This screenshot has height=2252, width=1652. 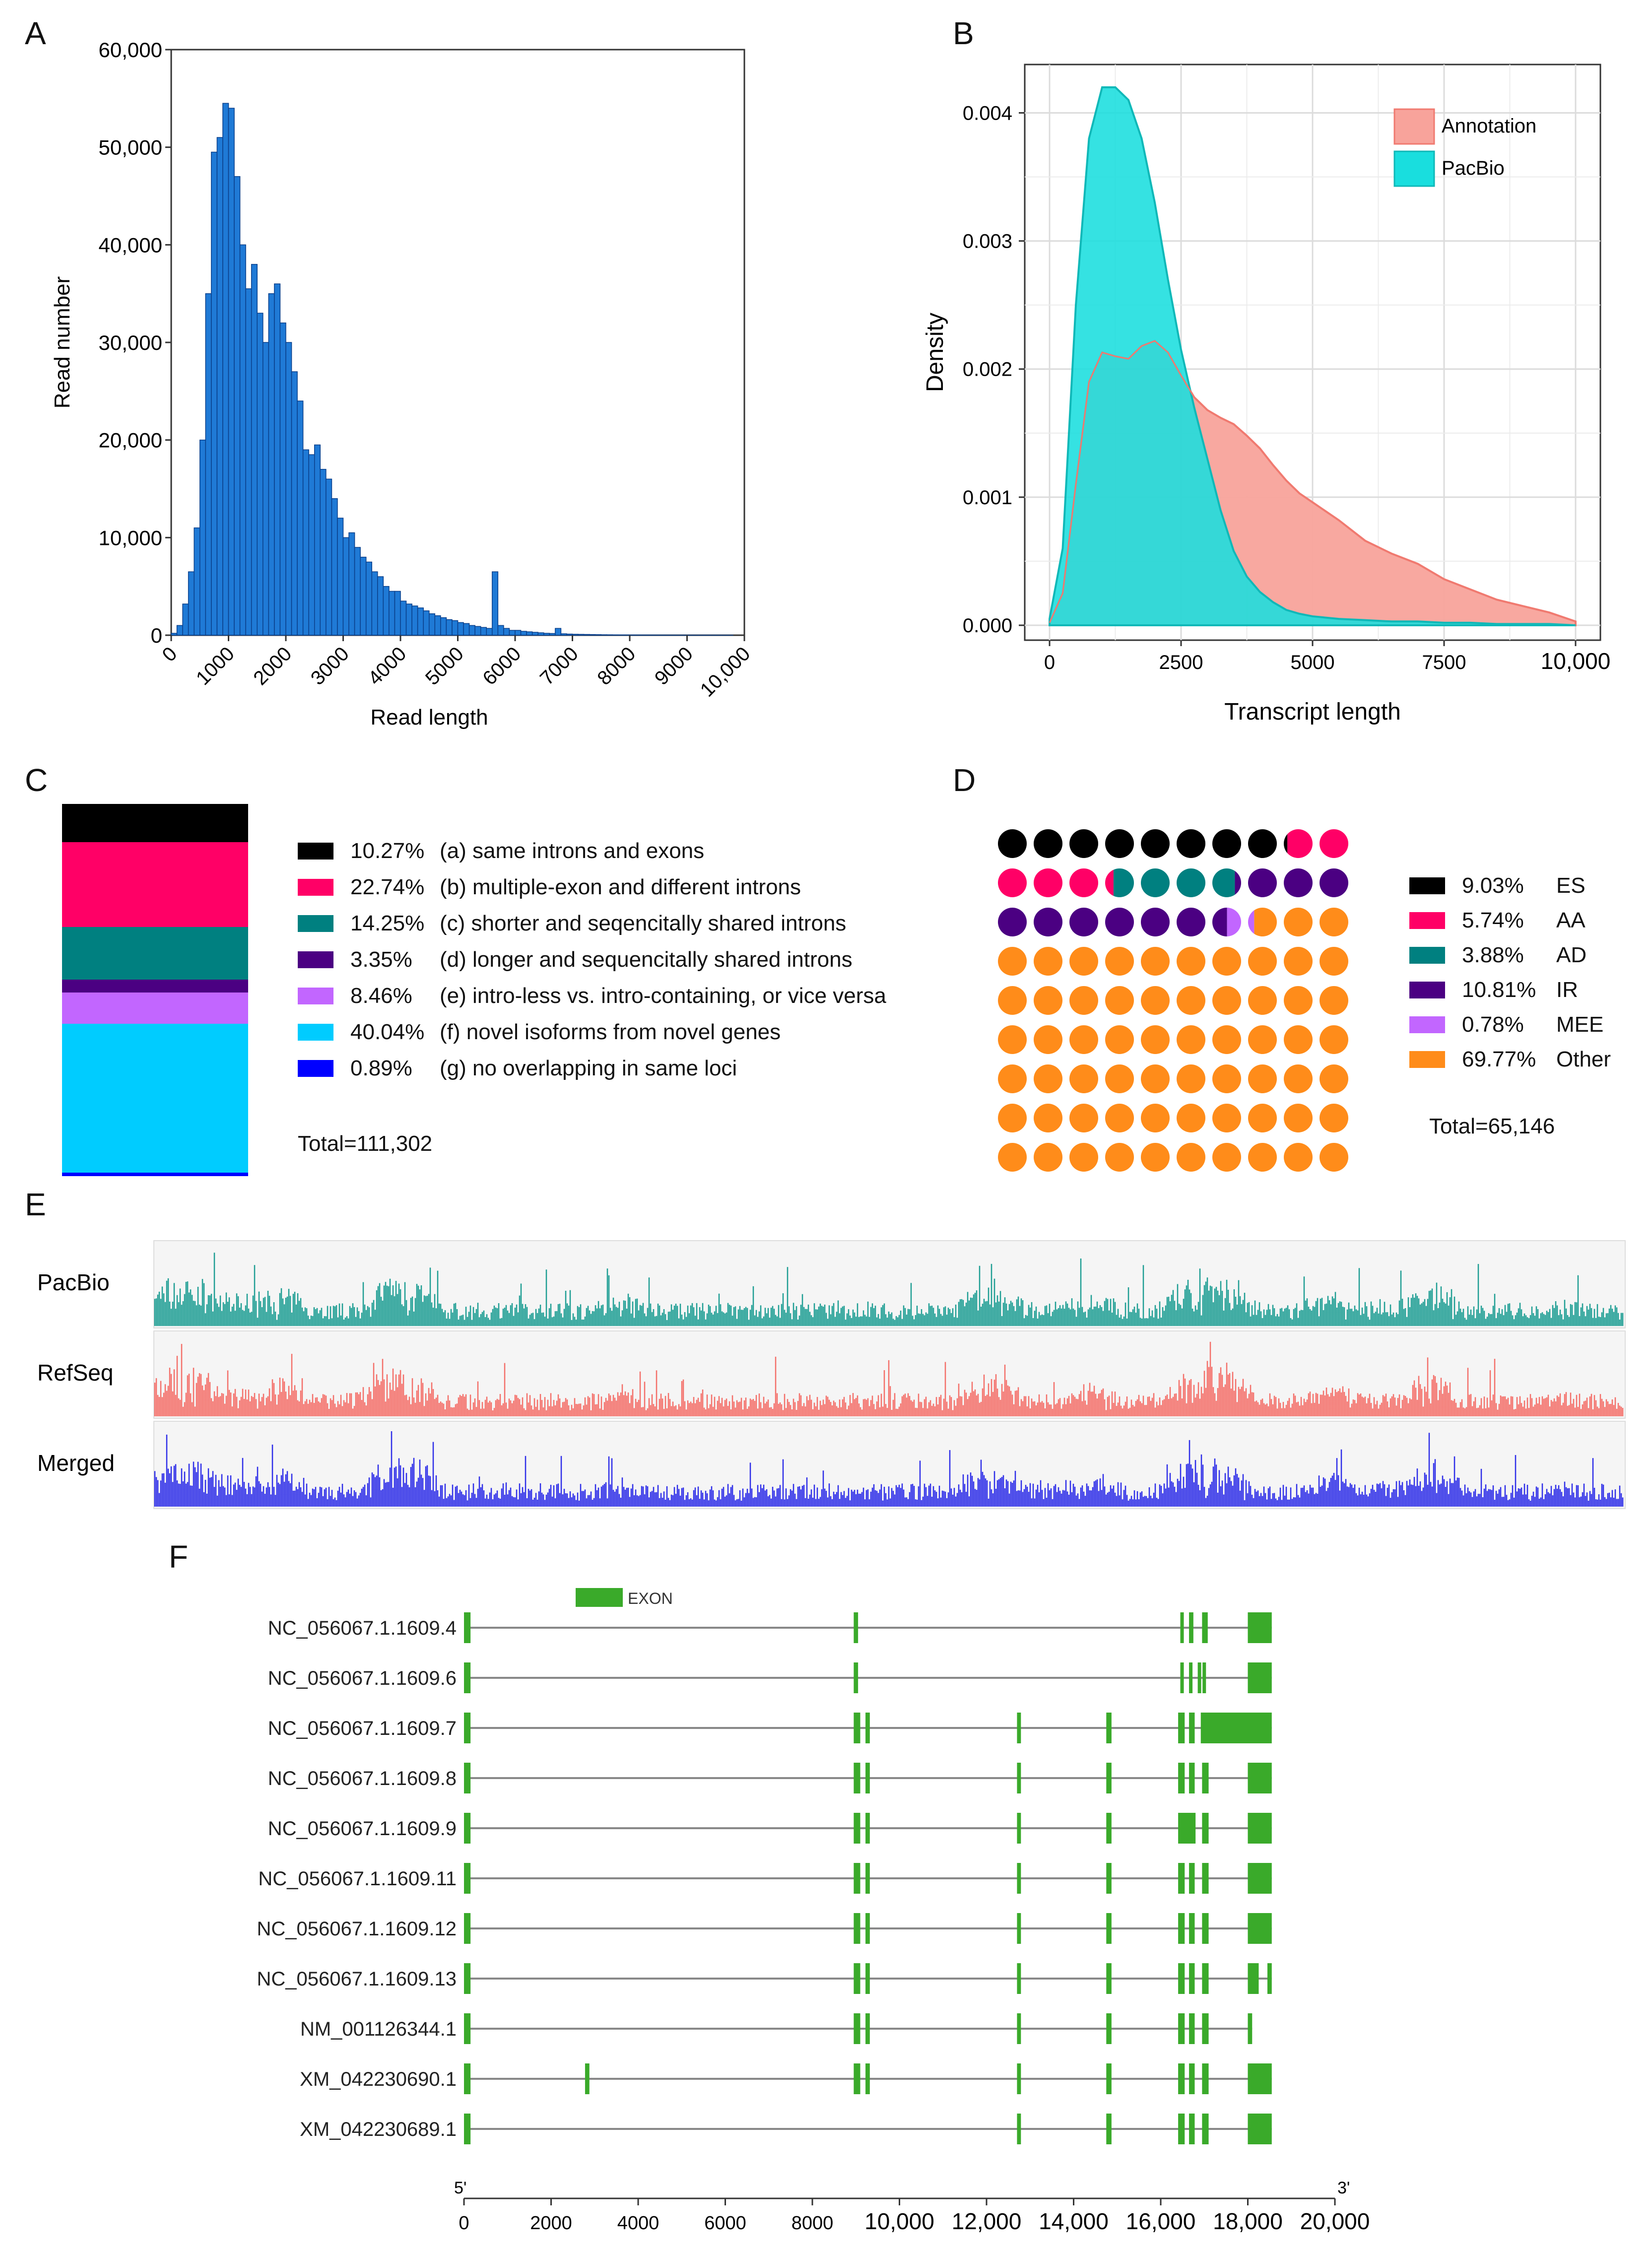 I want to click on legend-item-c: 0.89% (g) no overlapping in same loci, so click(x=517, y=1068).